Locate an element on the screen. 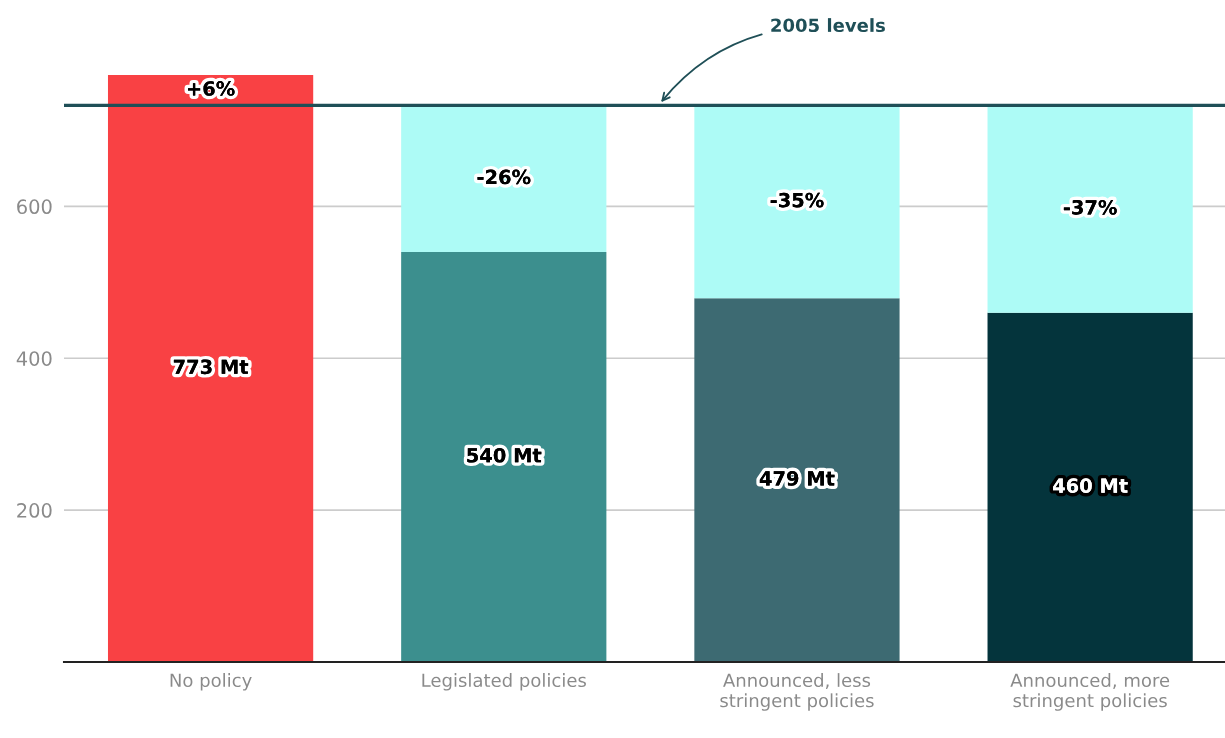 This screenshot has height=738, width=1225. data-label: 540 Mt is located at coordinates (504, 455).